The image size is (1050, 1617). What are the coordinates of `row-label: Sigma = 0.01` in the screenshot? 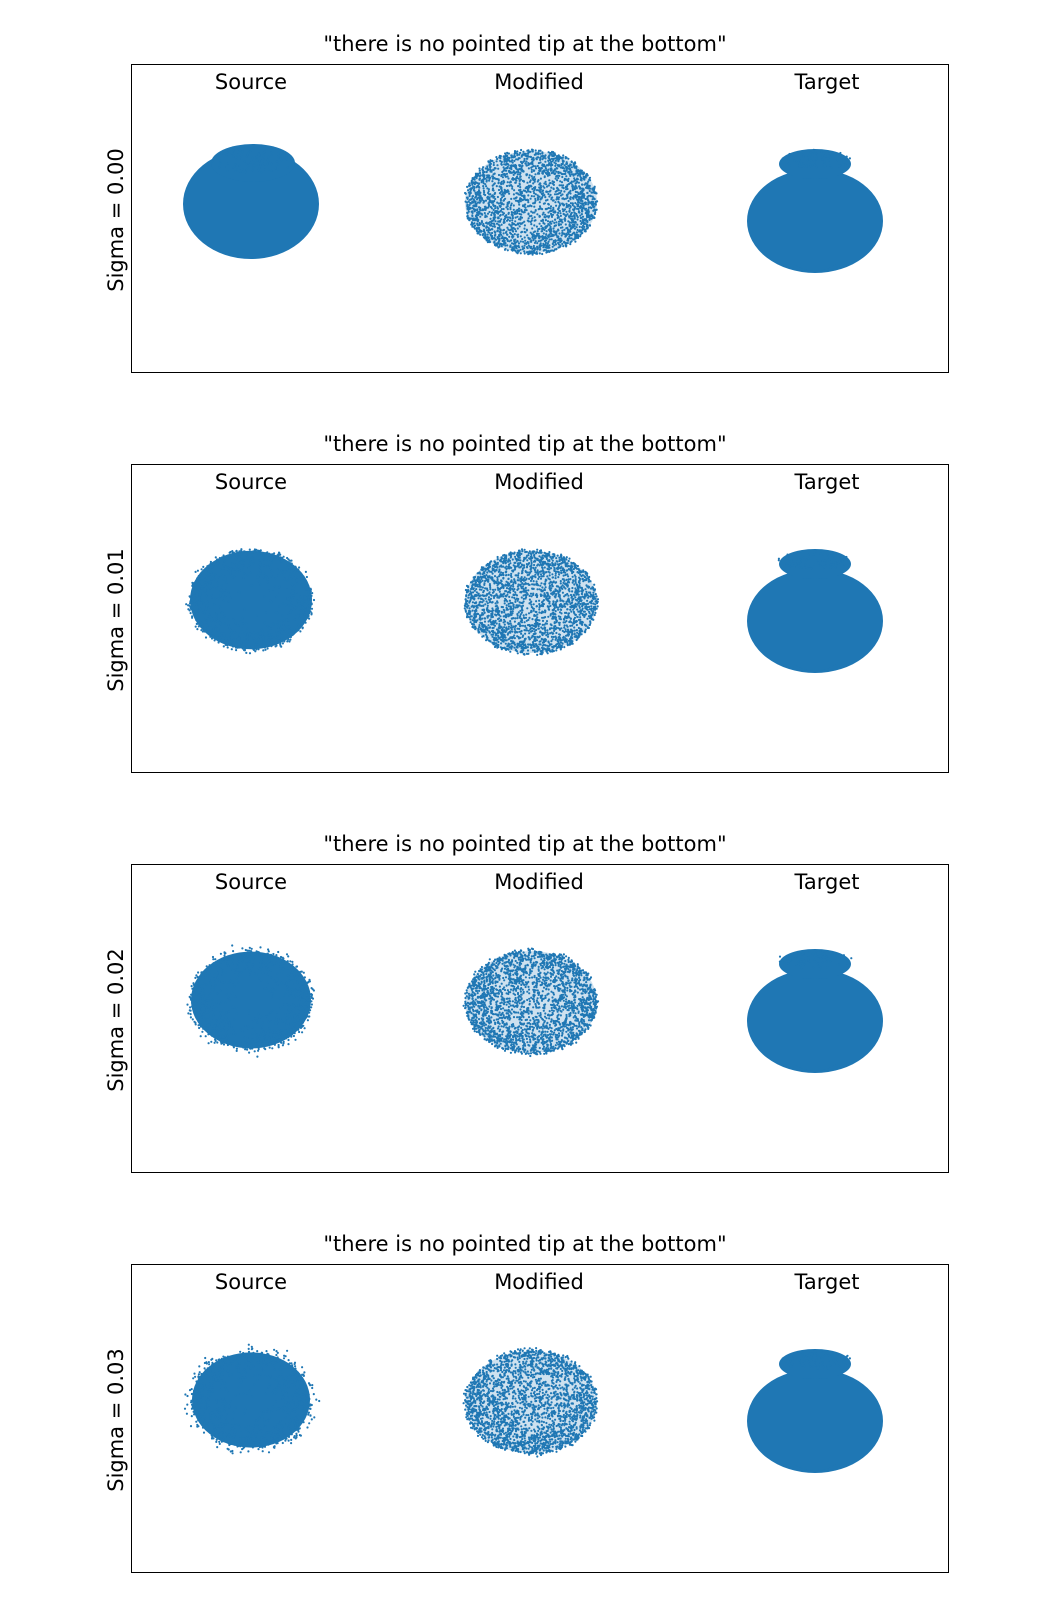 It's located at (116, 620).